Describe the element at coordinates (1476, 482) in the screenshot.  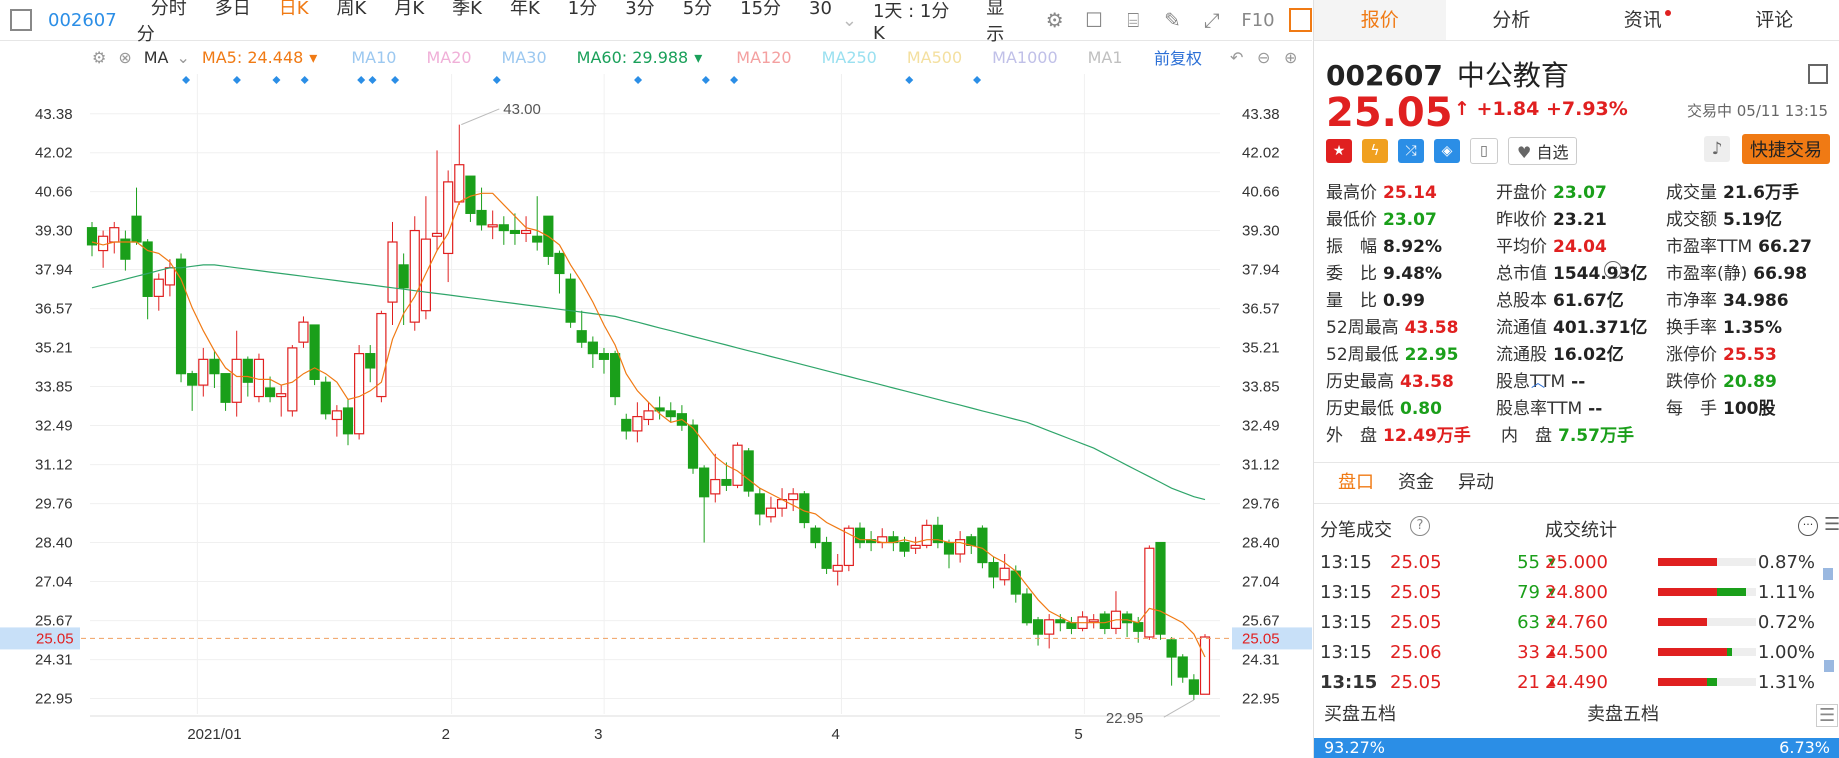
I see `detail-tab: 异动` at that location.